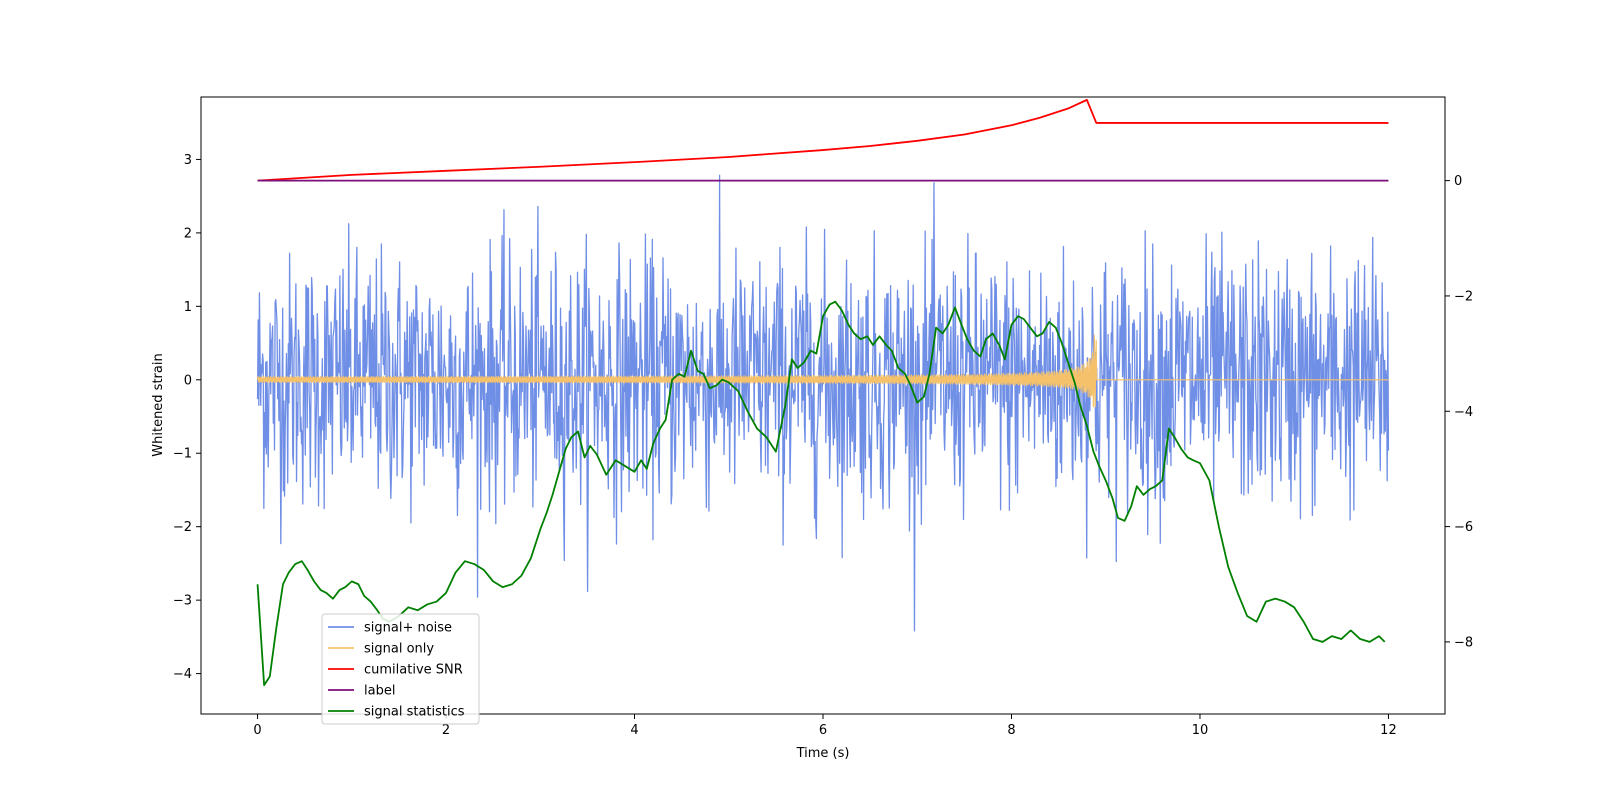 This screenshot has height=800, width=1600. Describe the element at coordinates (379, 691) in the screenshot. I see `legend-entry-label: label` at that location.